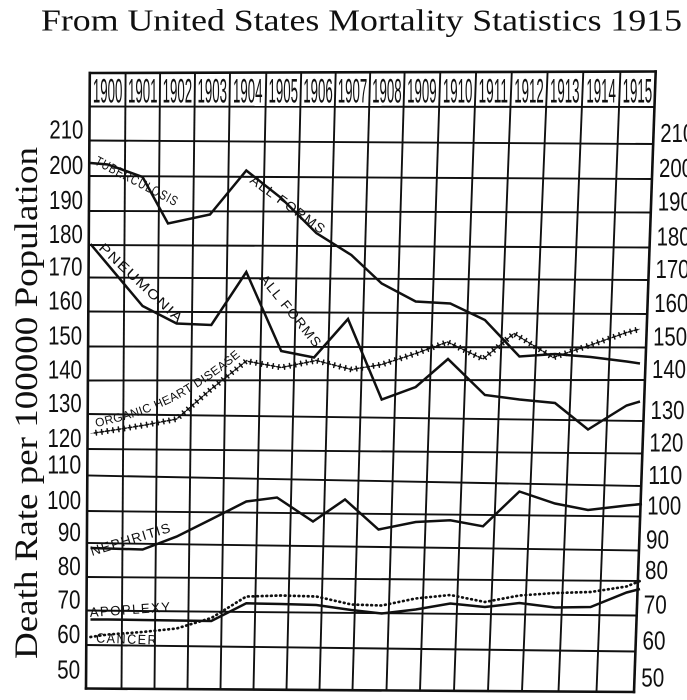 The width and height of the screenshot is (687, 700). I want to click on svg-text: 1905, so click(284, 92).